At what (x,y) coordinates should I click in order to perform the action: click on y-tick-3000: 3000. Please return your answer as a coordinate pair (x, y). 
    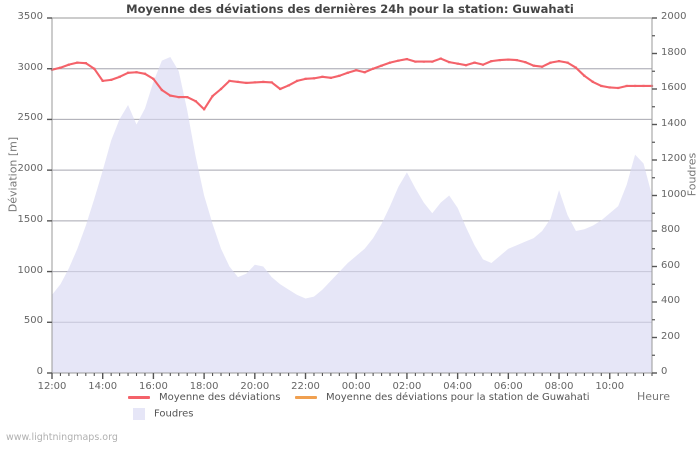
    Looking at the image, I should click on (30, 67).